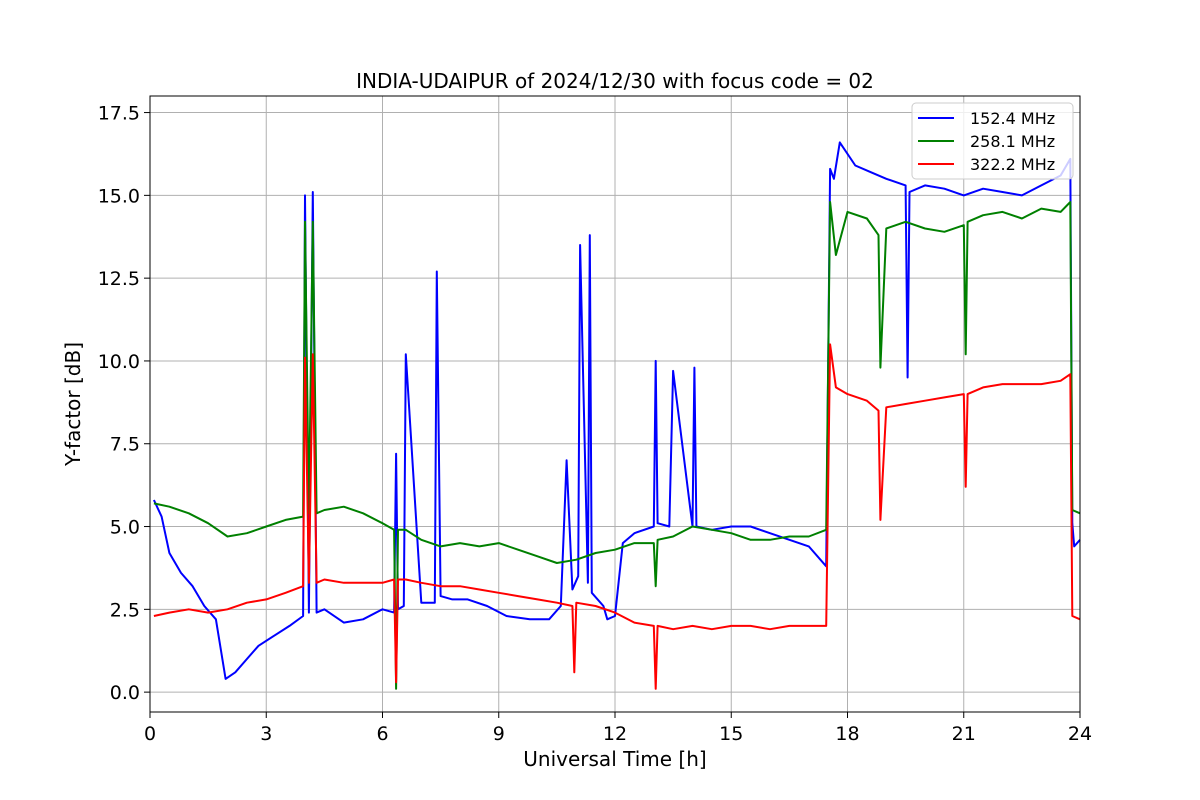 The width and height of the screenshot is (1200, 800). What do you see at coordinates (73, 404) in the screenshot?
I see `y-axis-label: Y-factor [dB]` at bounding box center [73, 404].